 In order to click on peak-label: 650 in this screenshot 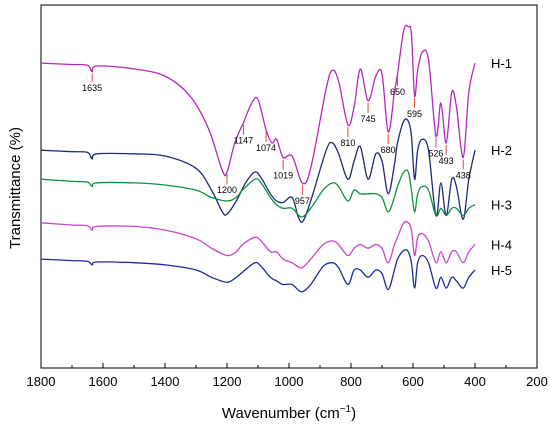, I will do `click(397, 92)`.